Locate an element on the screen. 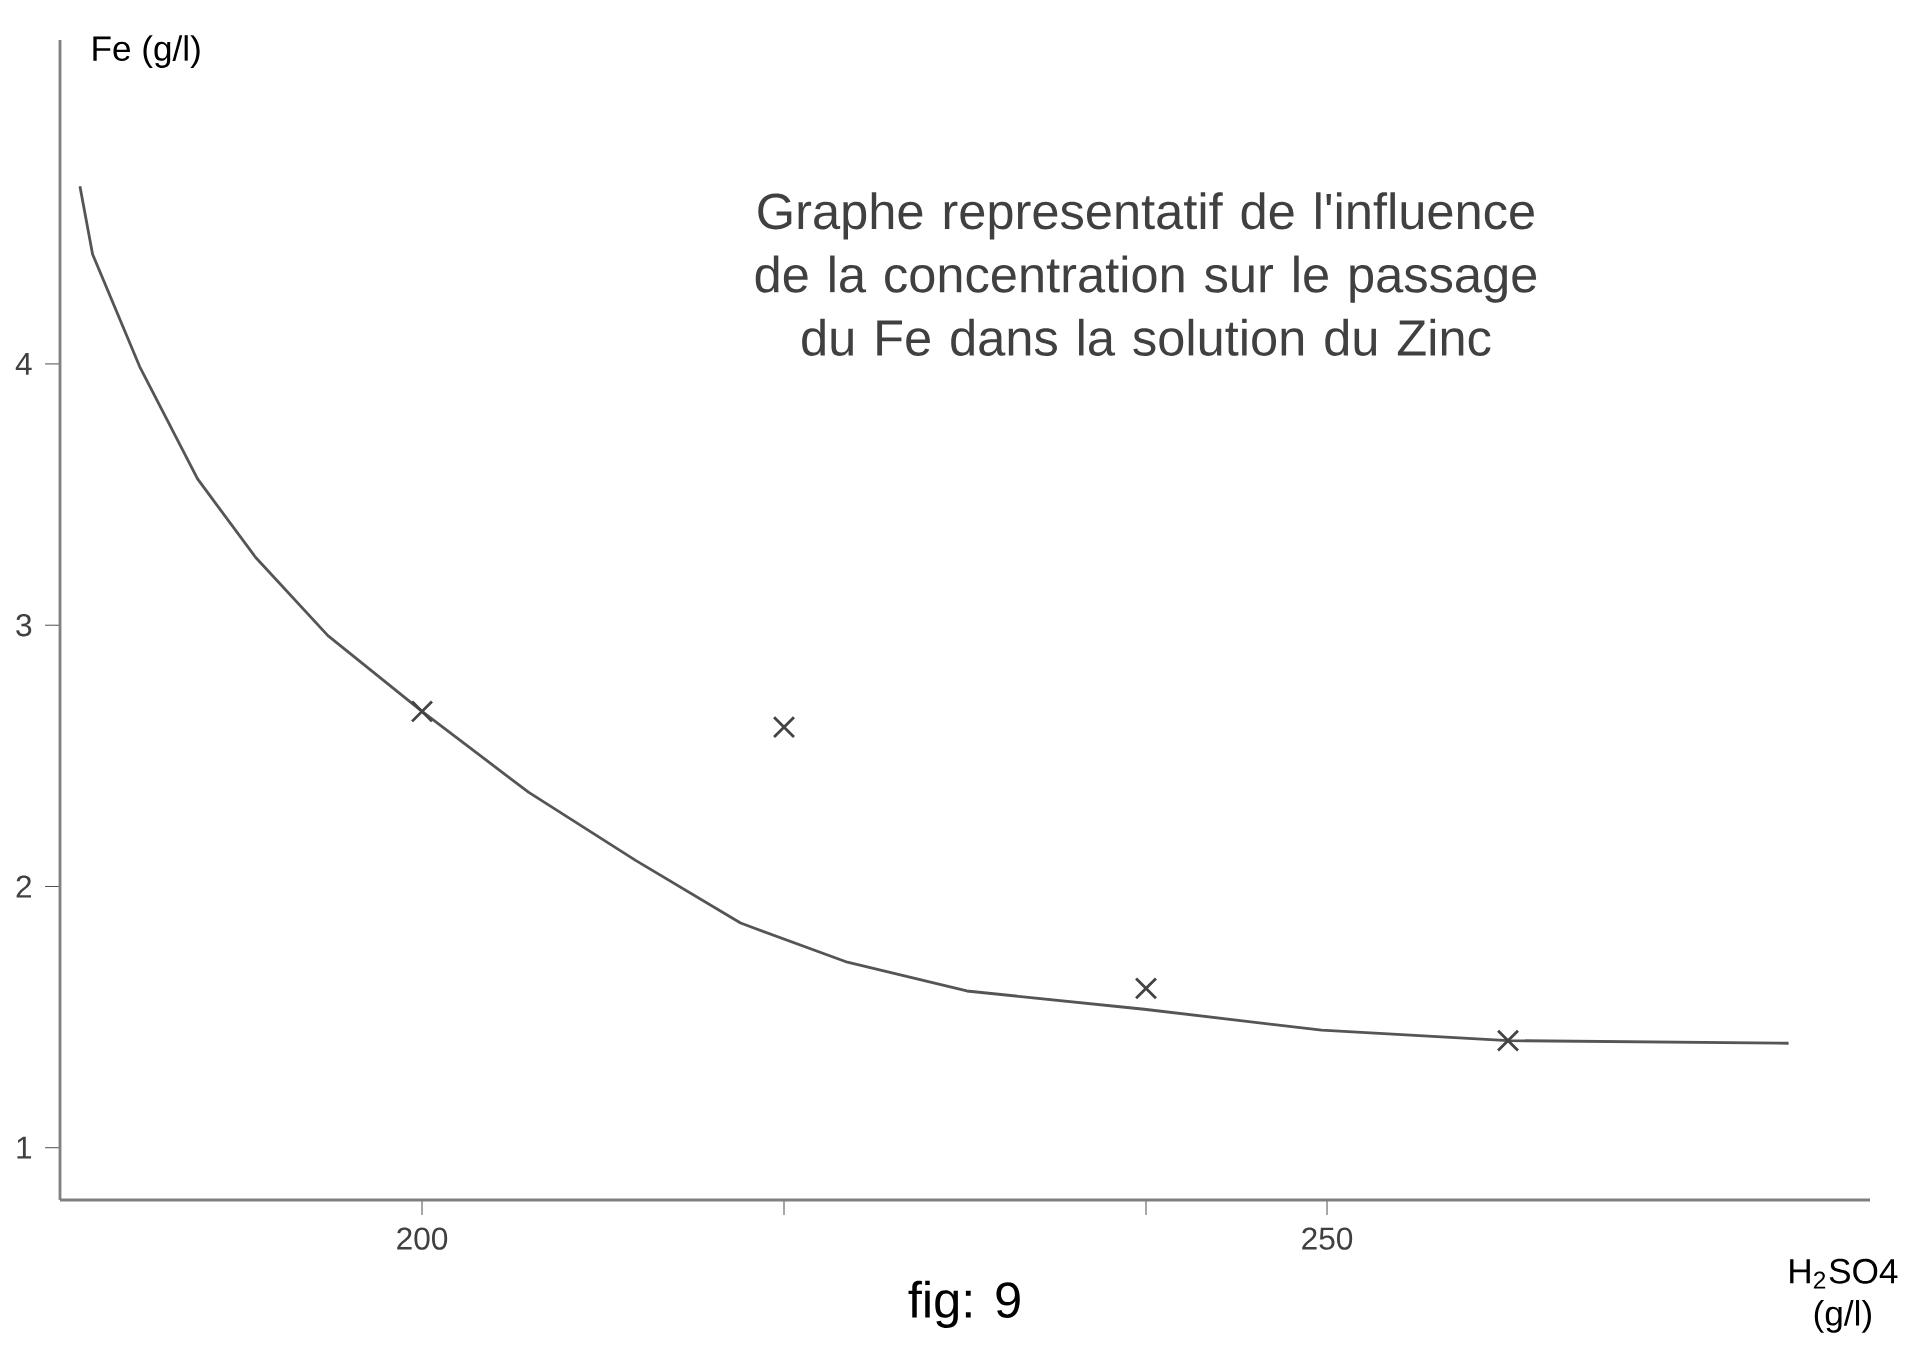  y-tick-label: 4 is located at coordinates (23, 364).